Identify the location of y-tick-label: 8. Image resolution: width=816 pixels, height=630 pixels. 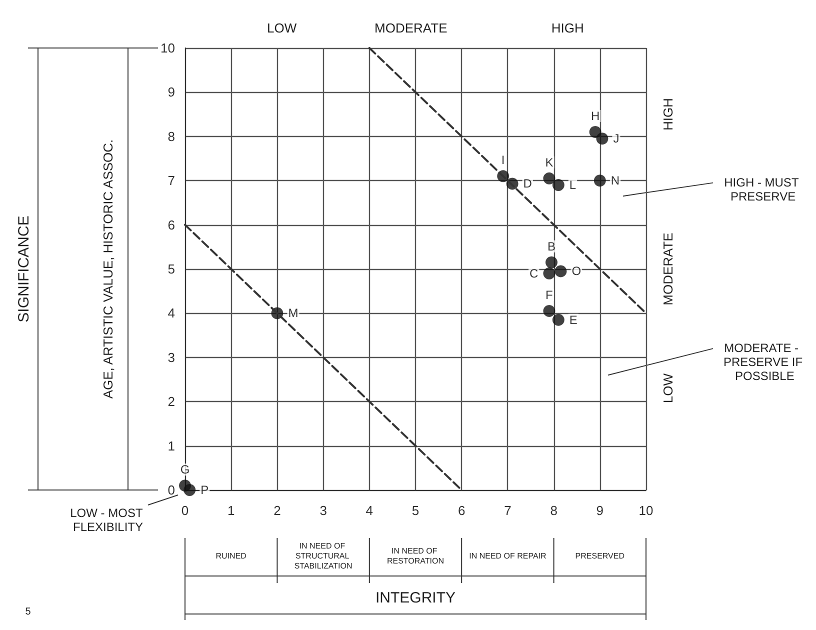
(171, 136).